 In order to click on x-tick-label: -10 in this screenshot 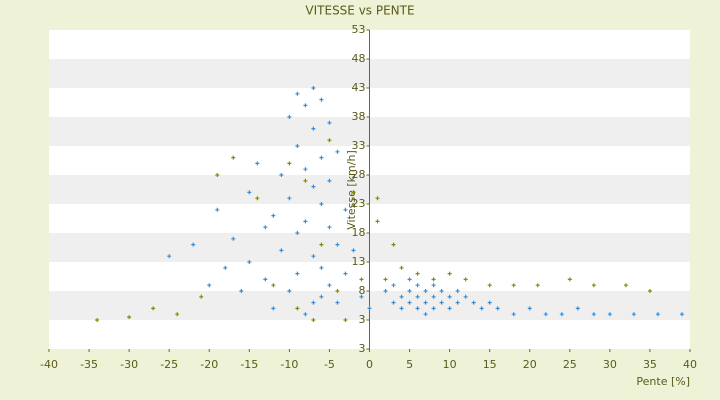, I will do `click(289, 364)`.